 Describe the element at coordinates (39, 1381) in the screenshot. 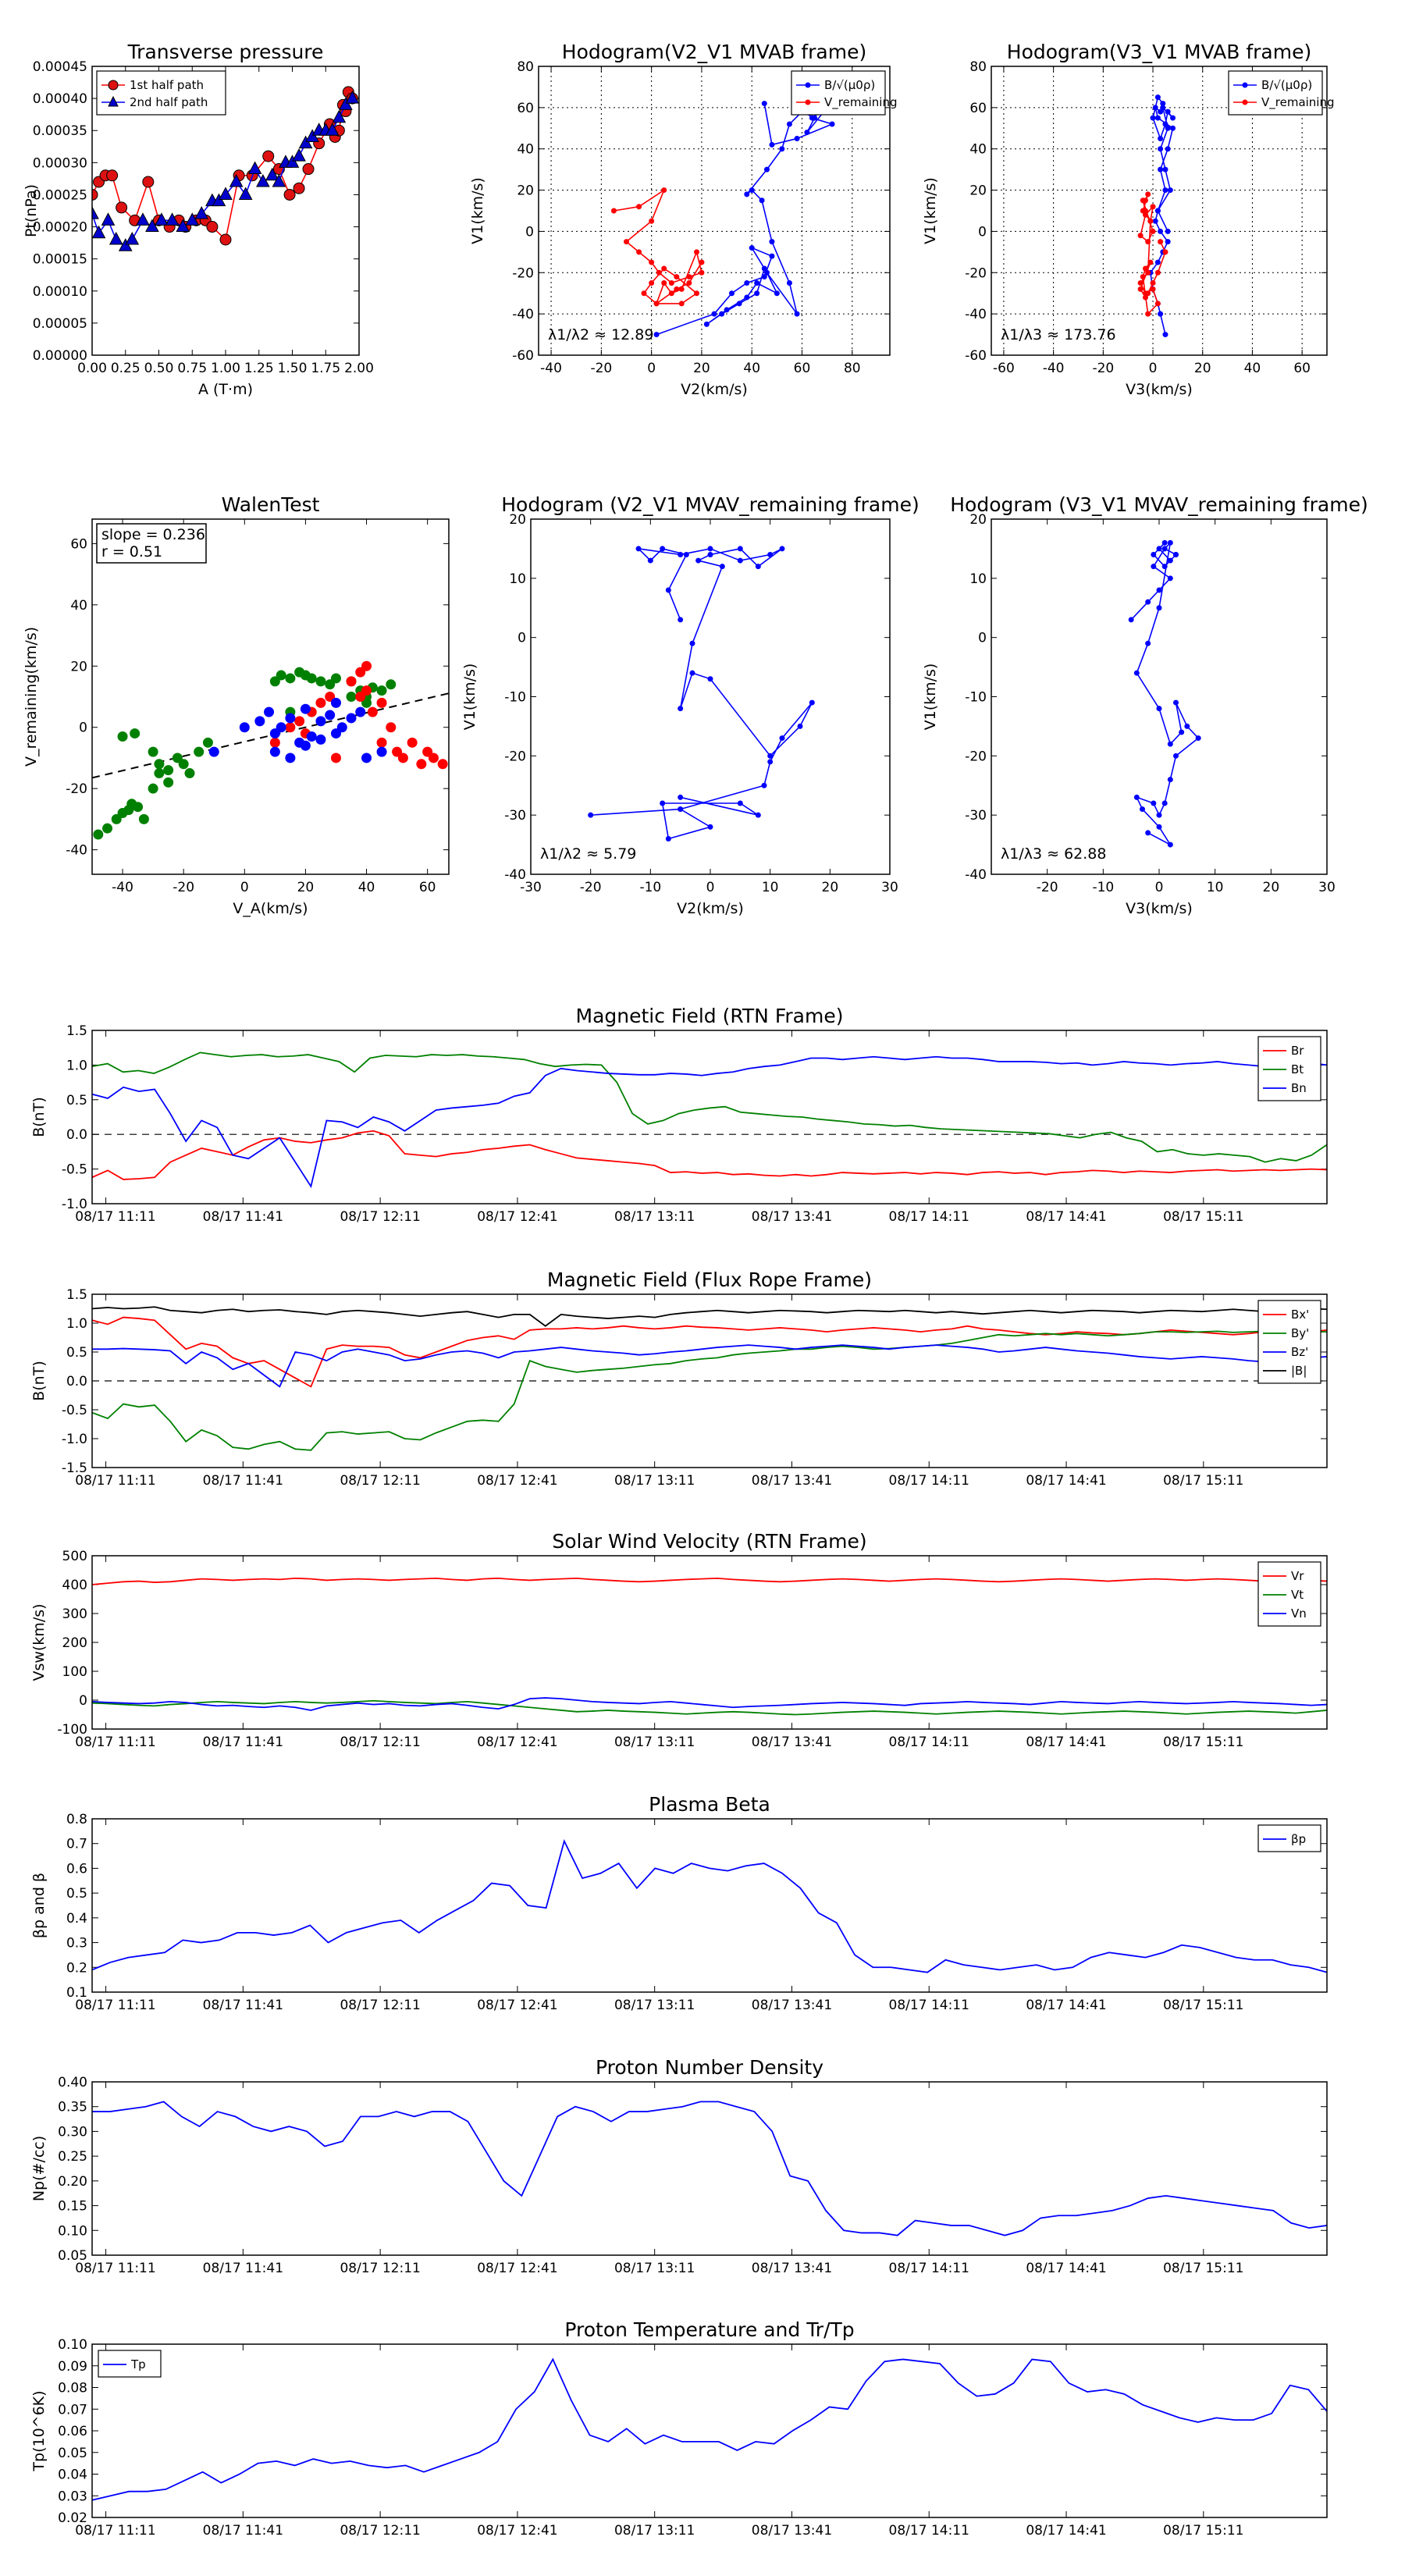

I see `y-axis-label: B(nT)` at that location.